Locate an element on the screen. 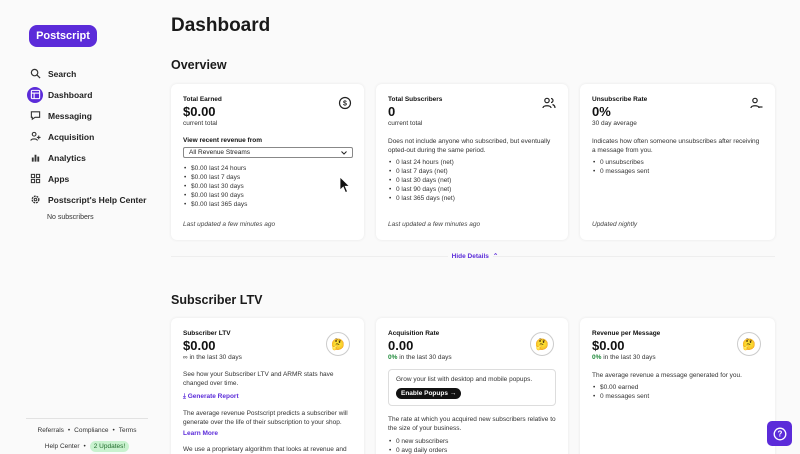  mouse-cursor-icon is located at coordinates (345, 185).